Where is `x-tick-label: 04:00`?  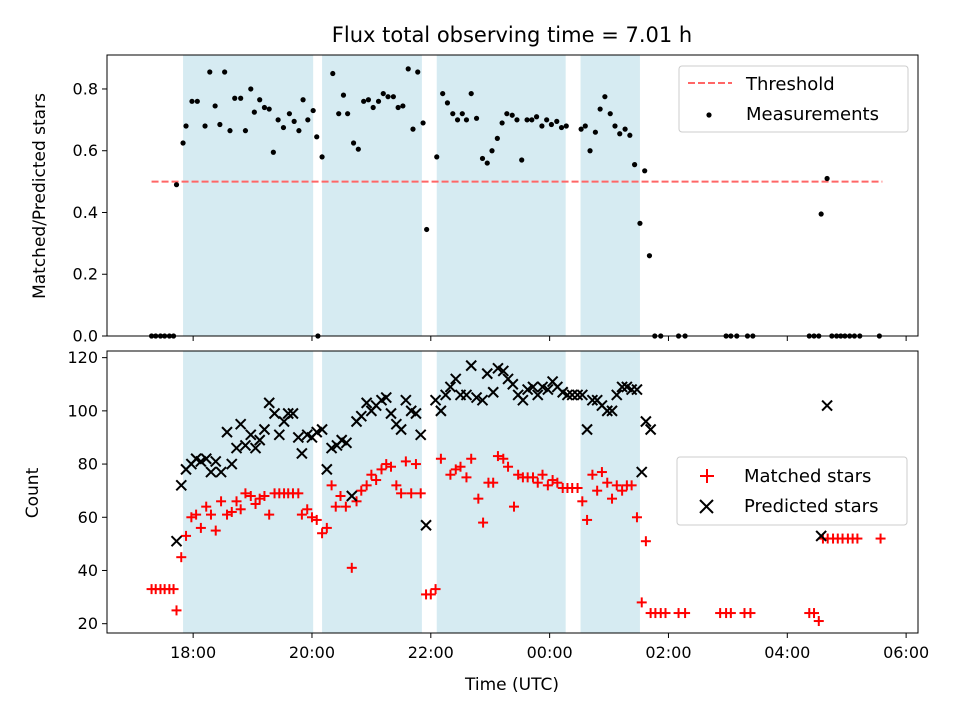 x-tick-label: 04:00 is located at coordinates (787, 652).